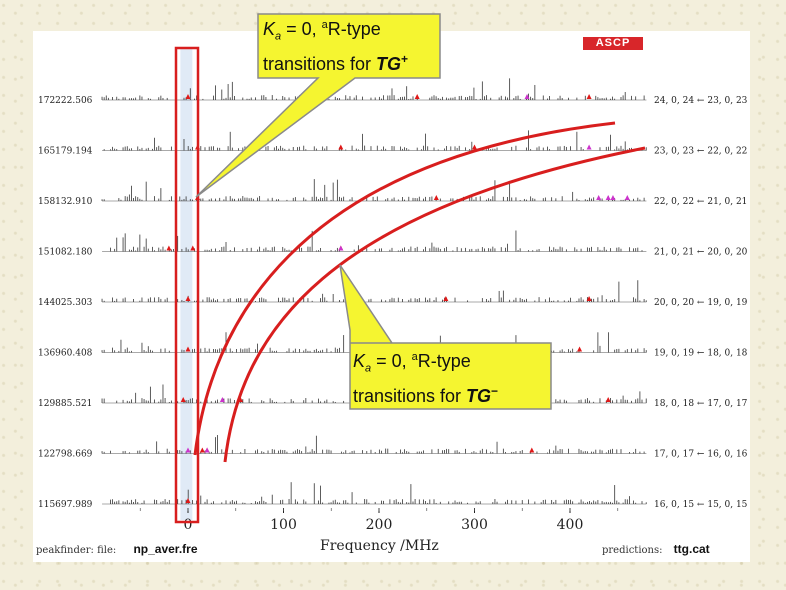  I want to click on row-label-right: 23, 0, 23 ← 22, 0, 22, so click(700, 152).